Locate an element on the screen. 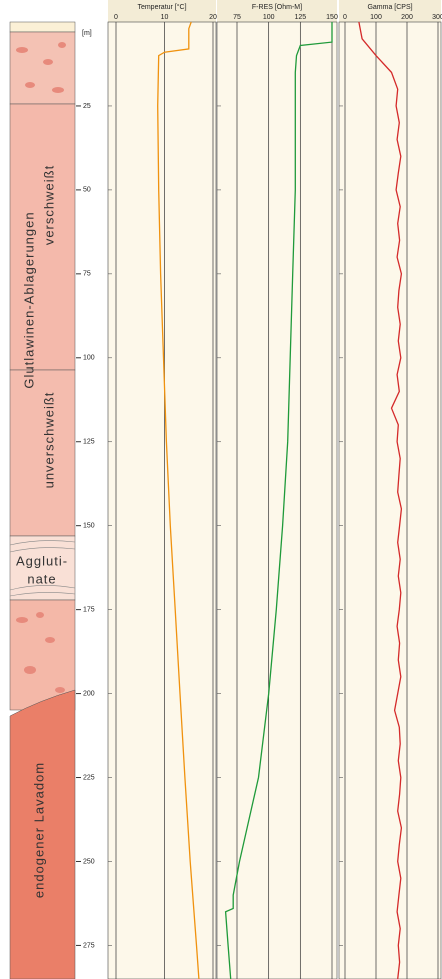  y-tick-label: 200 is located at coordinates (89, 693).